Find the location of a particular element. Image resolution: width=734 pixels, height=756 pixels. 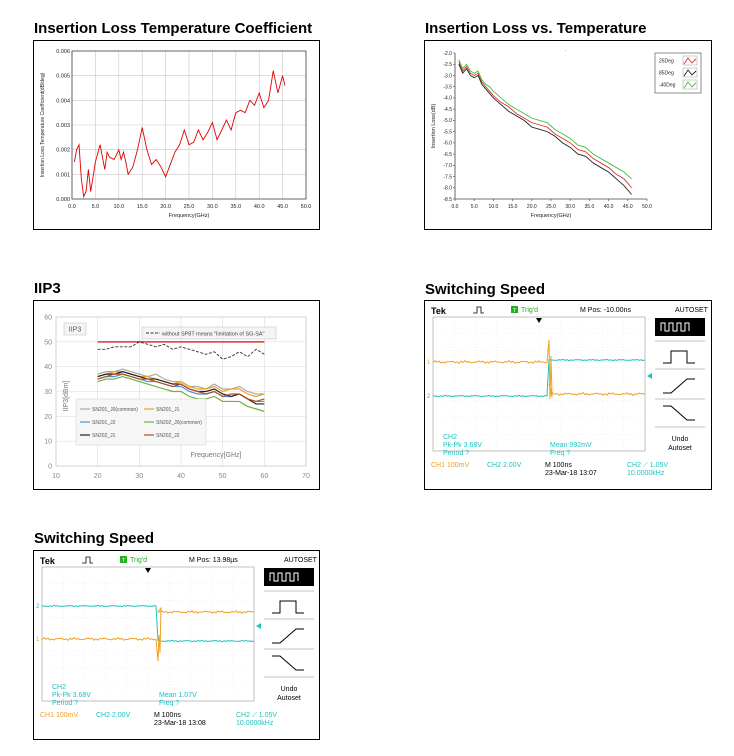

legend-label: SN201_J2 is located at coordinates (104, 423).